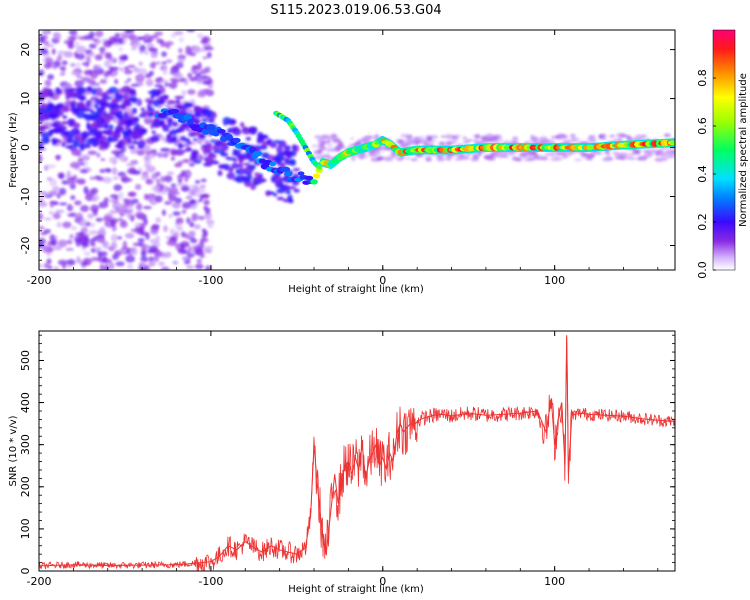 This screenshot has height=600, width=750. I want to click on colorbar-label: Normalized spectral amplitude, so click(743, 150).